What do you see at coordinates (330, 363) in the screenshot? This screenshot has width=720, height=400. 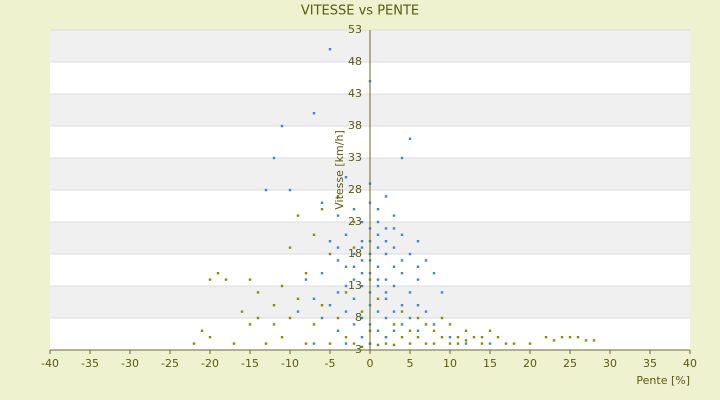 I see `x-tick-label: -5` at bounding box center [330, 363].